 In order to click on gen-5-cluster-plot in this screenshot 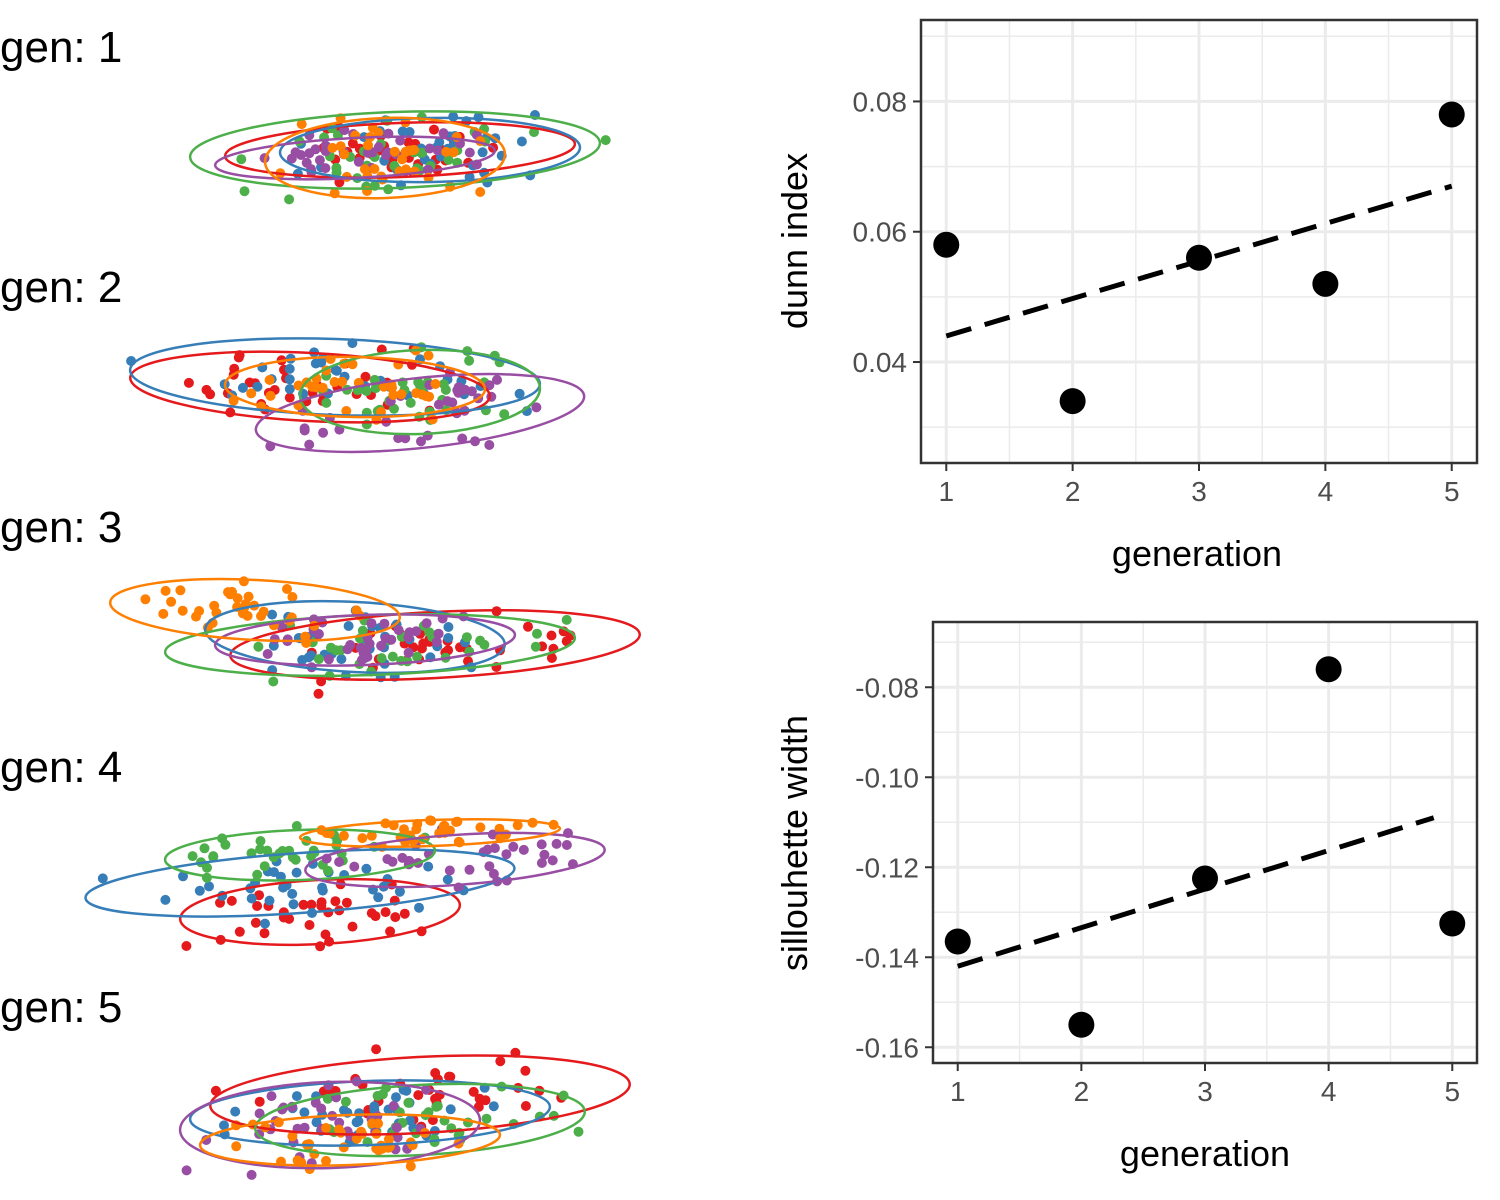, I will do `click(404, 1112)`.